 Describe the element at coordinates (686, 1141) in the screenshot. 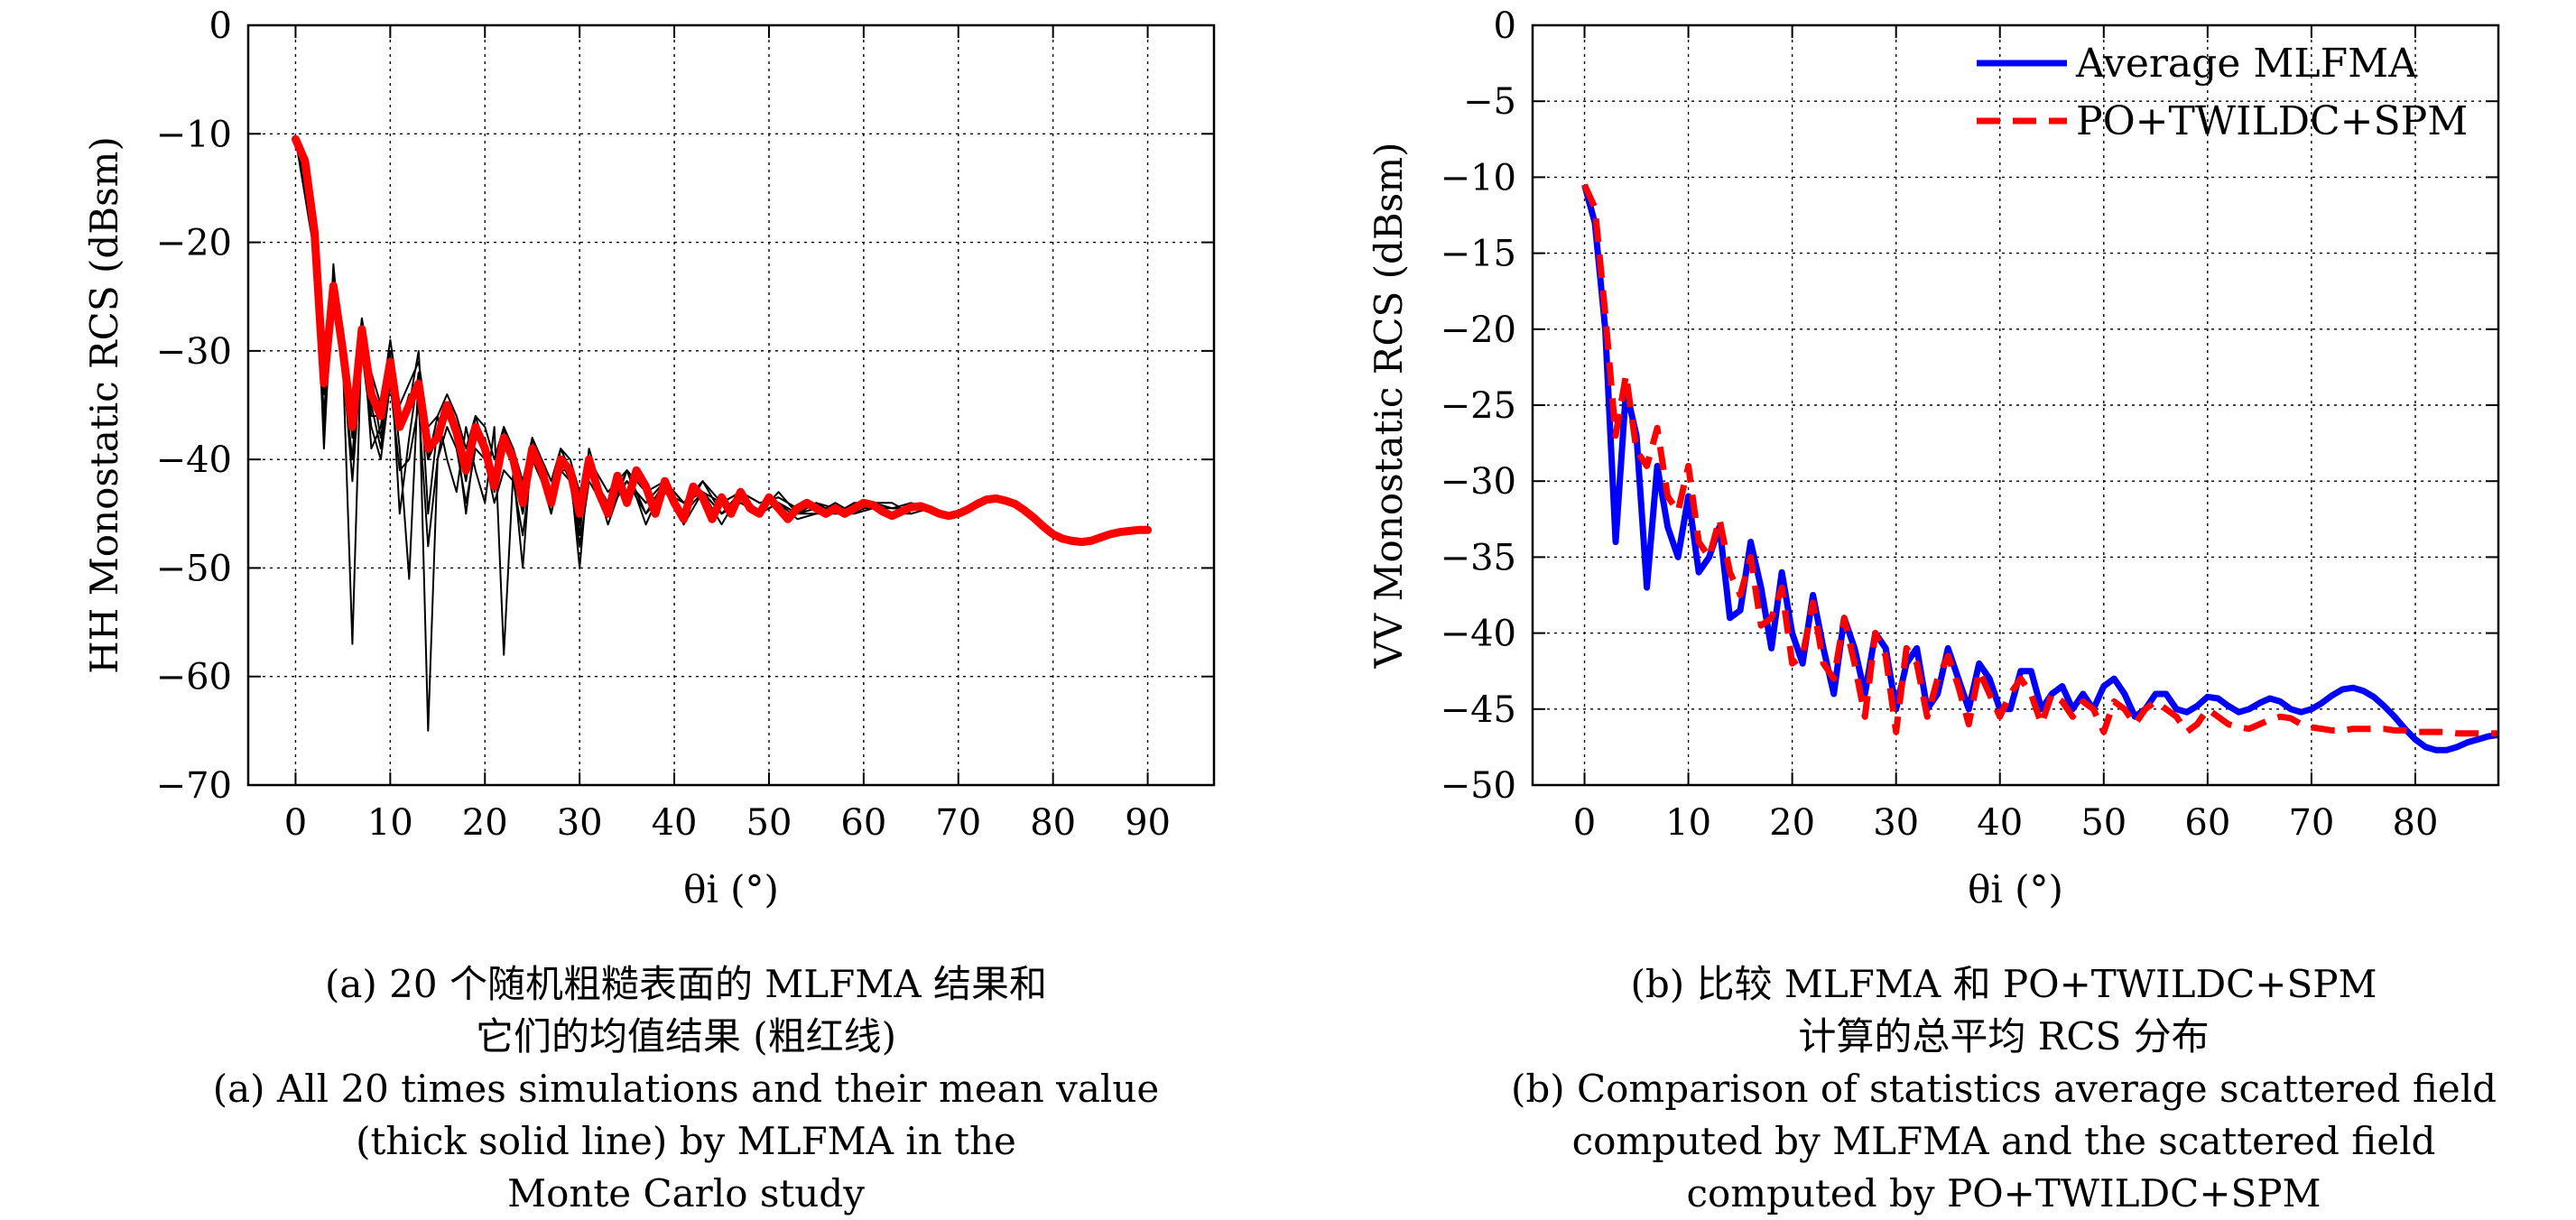

I see `caption-a-en-line-2: (thick solid line) by MLFMA in the` at that location.